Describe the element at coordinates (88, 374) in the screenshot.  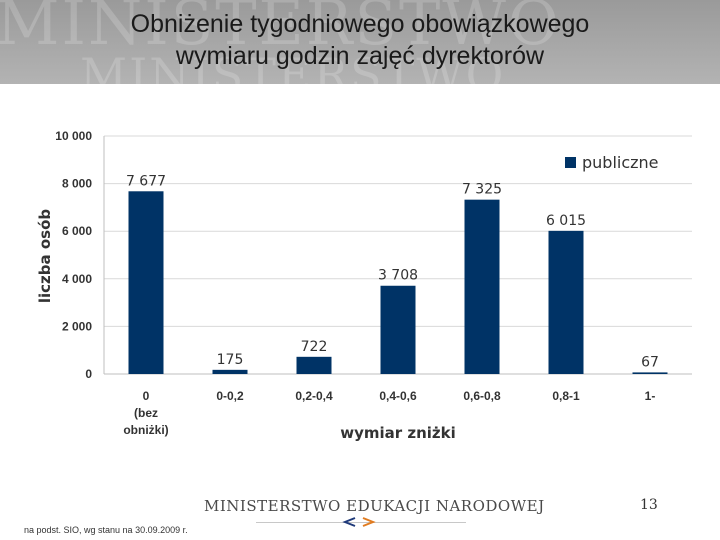
I see `y-tick-label: 0` at that location.